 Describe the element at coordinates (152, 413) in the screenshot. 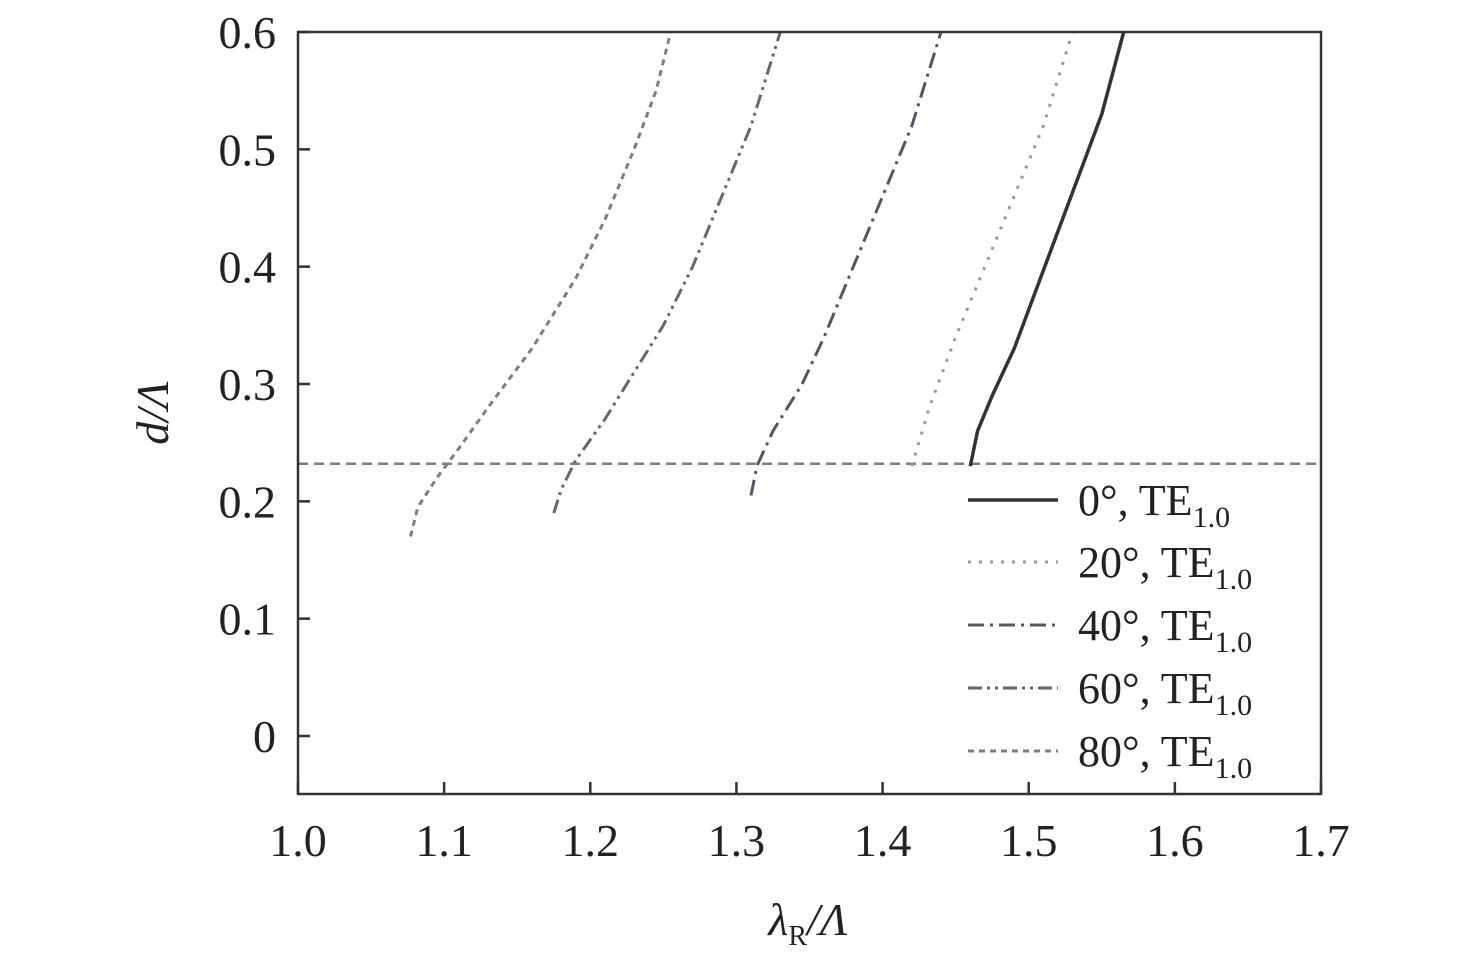

I see `y-axis-title: d/Λ` at that location.